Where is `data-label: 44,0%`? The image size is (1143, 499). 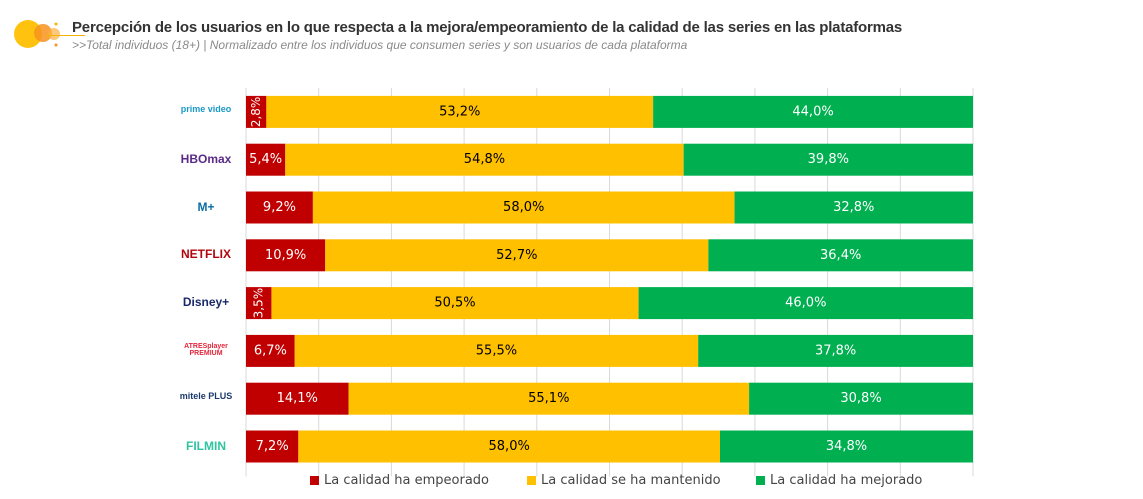
data-label: 44,0% is located at coordinates (812, 111).